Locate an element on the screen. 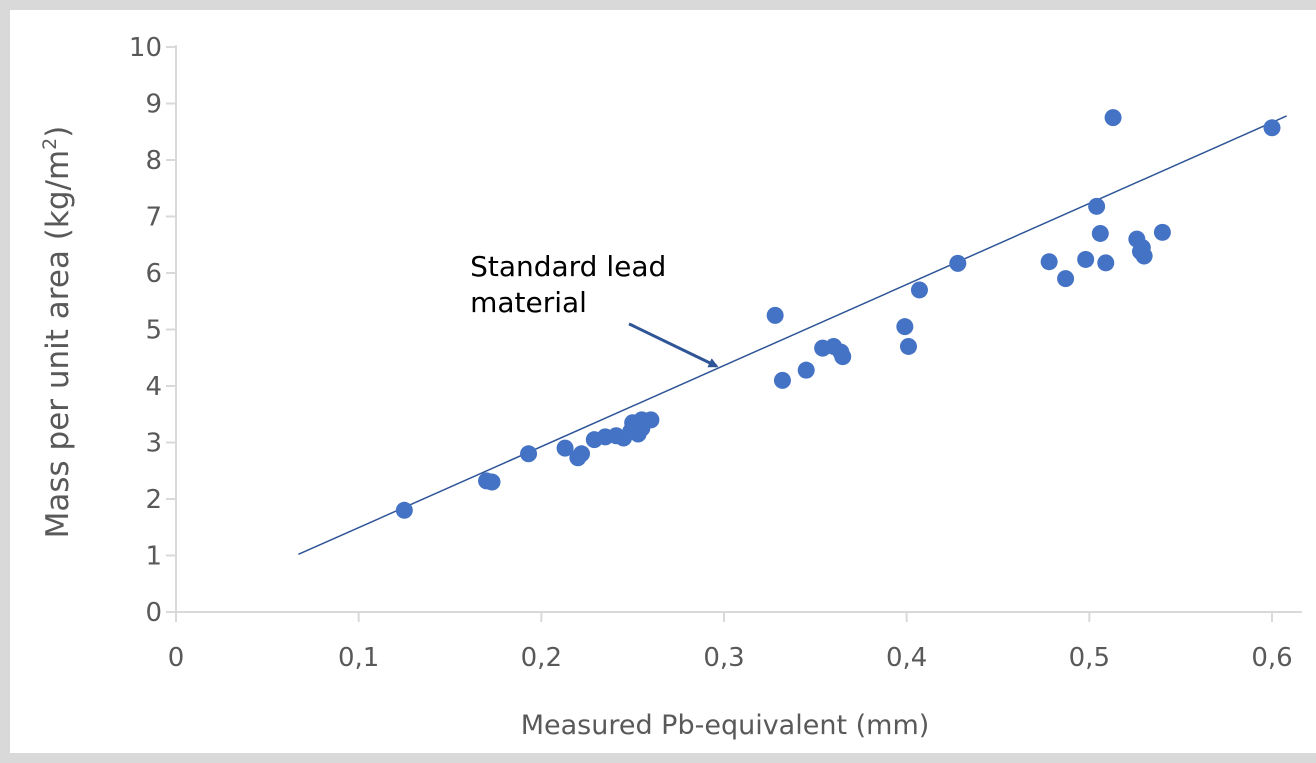 The image size is (1316, 763). y-tick-label: 9 is located at coordinates (153, 105).